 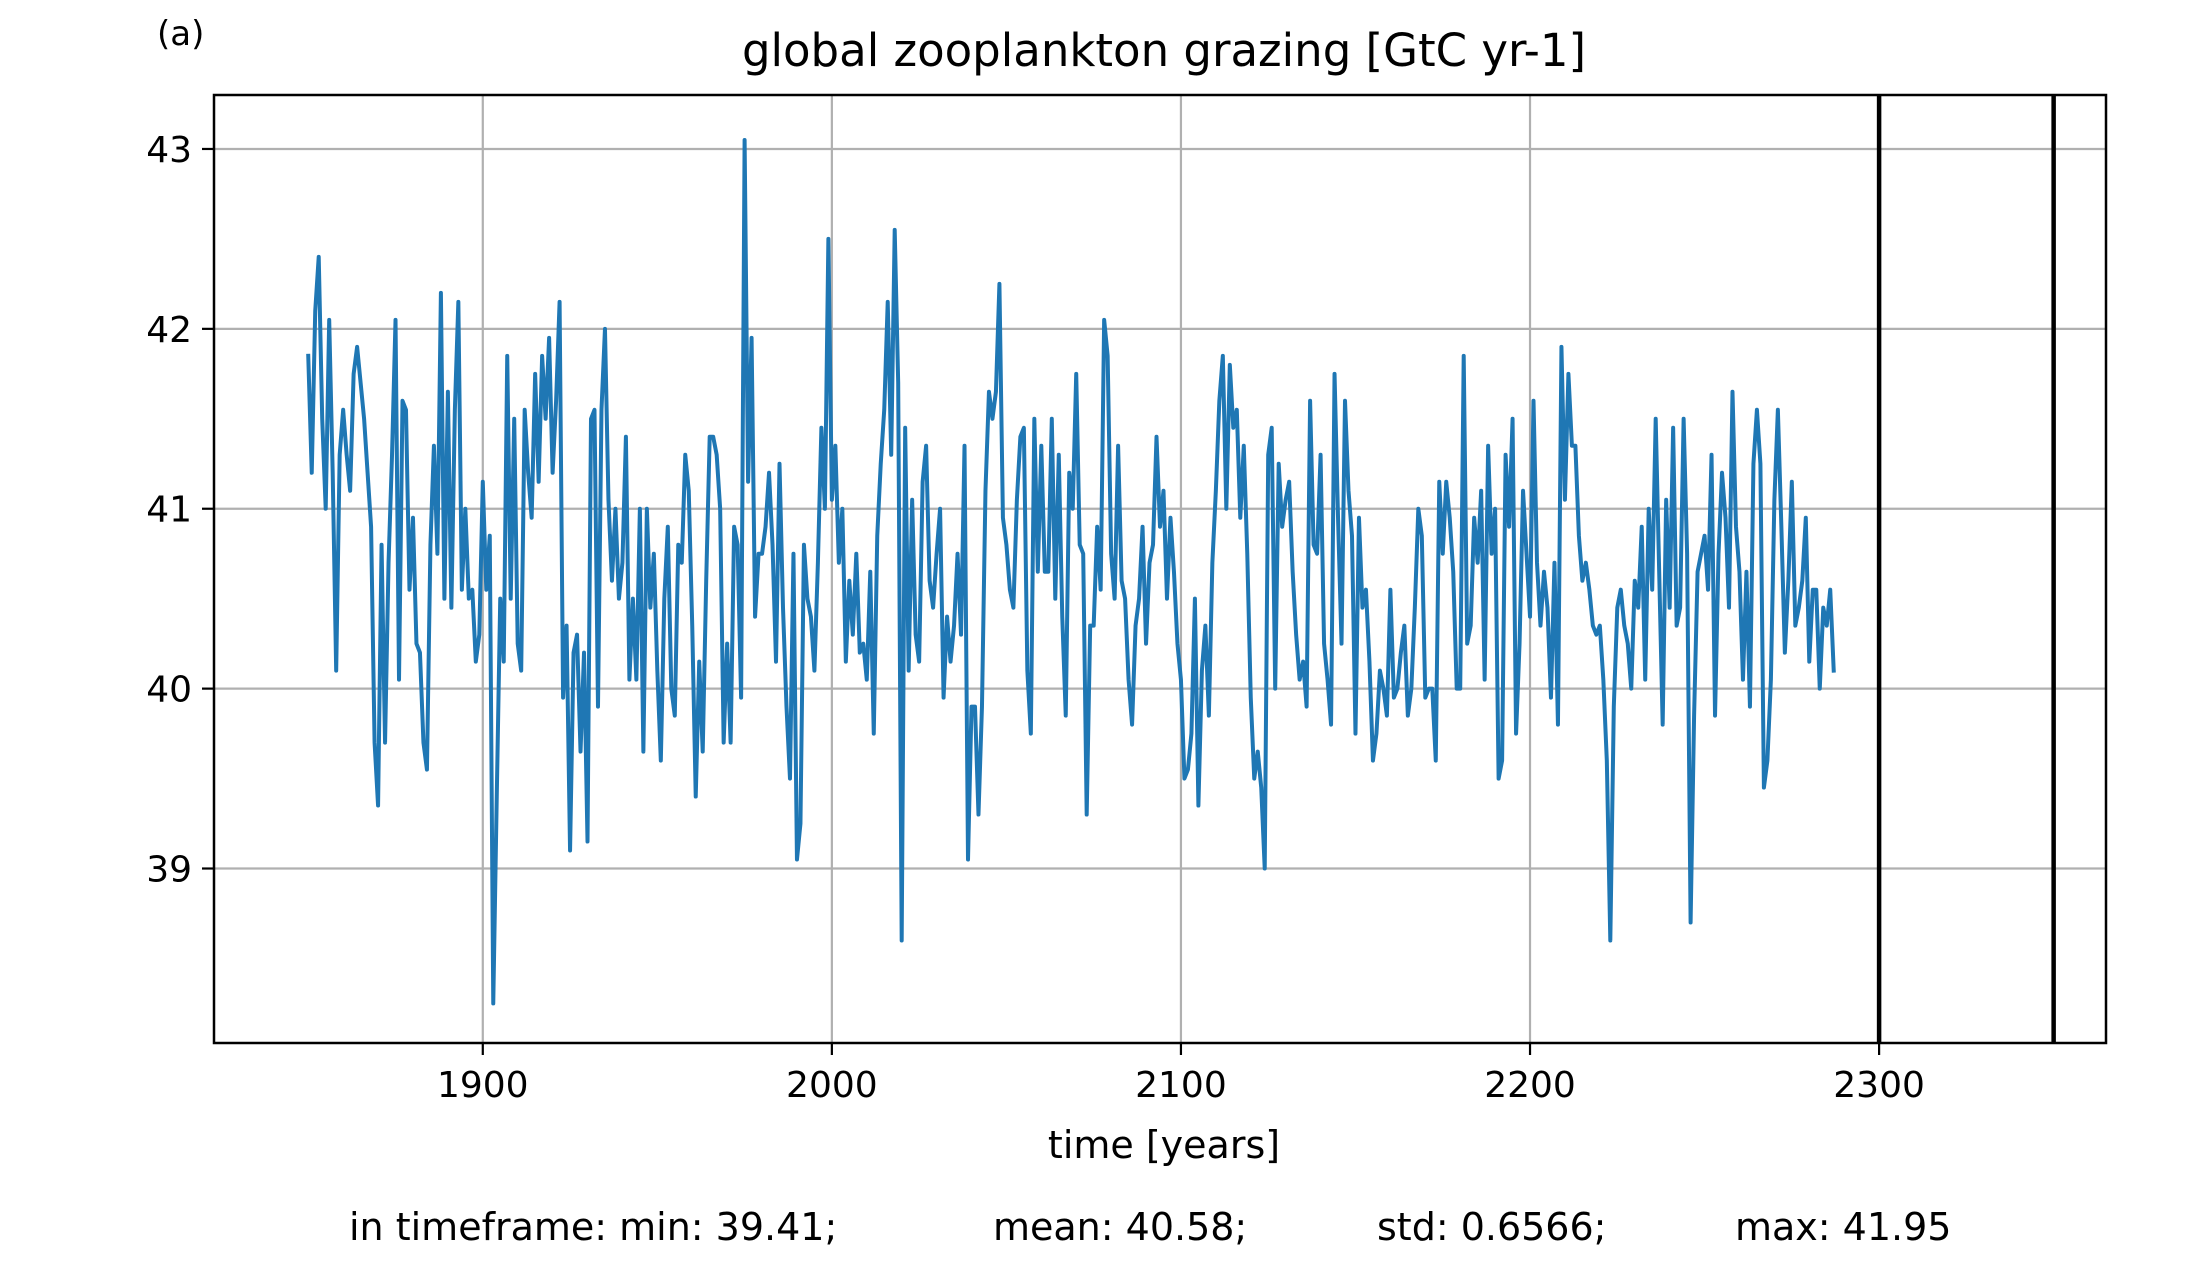 What do you see at coordinates (169, 870) in the screenshot?
I see `y-tick-label: 39` at bounding box center [169, 870].